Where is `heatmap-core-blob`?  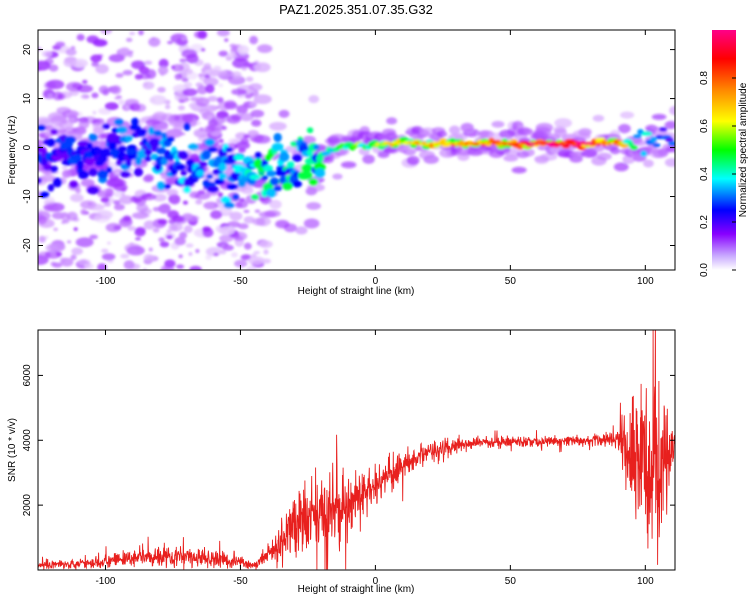 heatmap-core-blob is located at coordinates (391, 145).